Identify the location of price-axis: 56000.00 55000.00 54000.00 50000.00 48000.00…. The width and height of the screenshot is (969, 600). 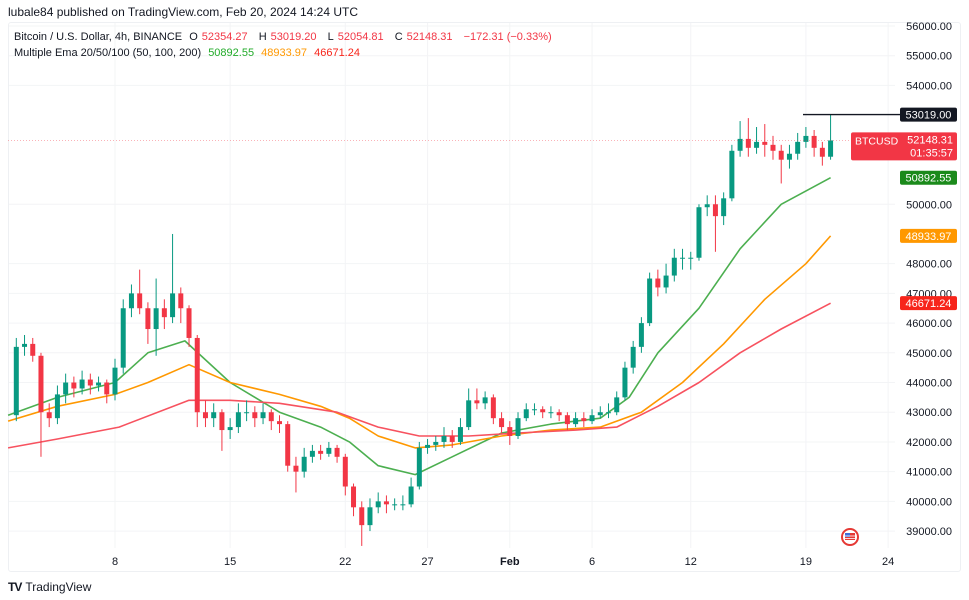
(929, 279).